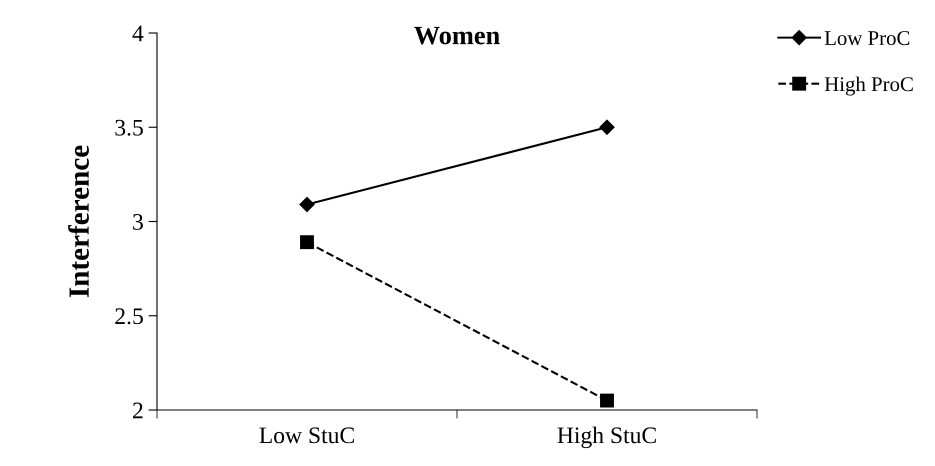 The image size is (935, 466). I want to click on y-tick-label: 4, so click(138, 34).